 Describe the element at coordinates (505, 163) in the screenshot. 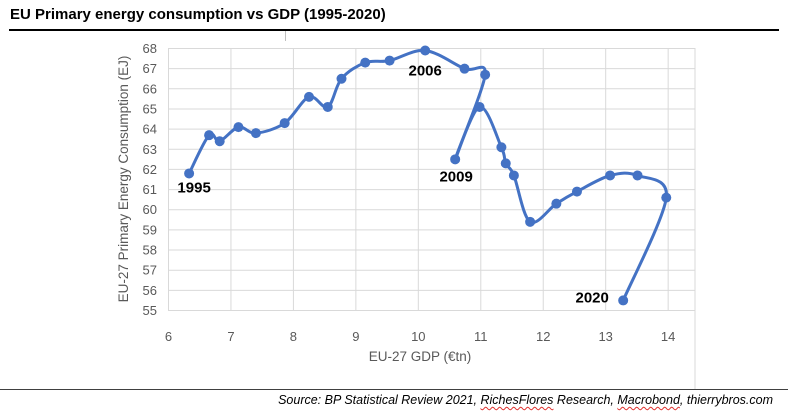

I see `data-point-marker-2012` at that location.